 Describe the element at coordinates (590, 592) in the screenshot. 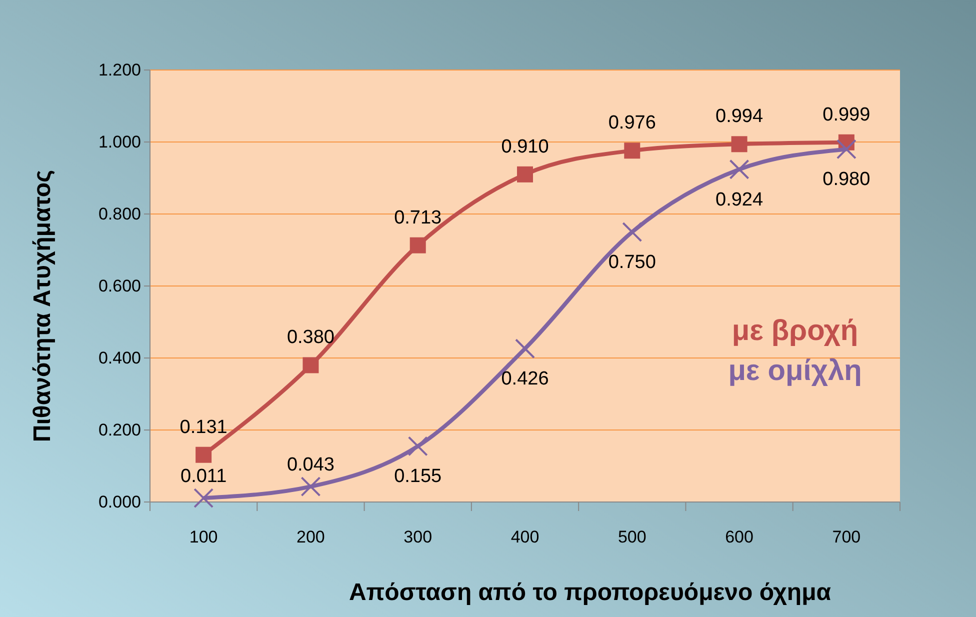

I see `x-axis-title: Απόσταση από το προπορευόμενο όχημα` at that location.